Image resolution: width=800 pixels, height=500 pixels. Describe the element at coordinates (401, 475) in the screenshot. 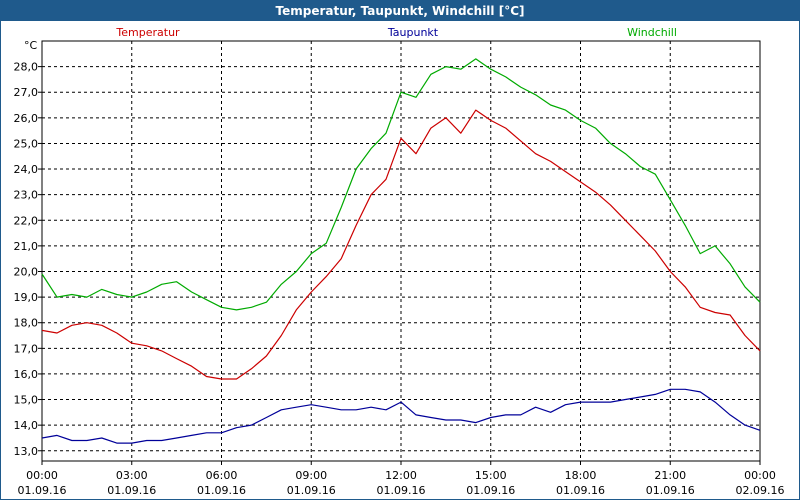

I see `x-tick-time-label: 12:00` at that location.